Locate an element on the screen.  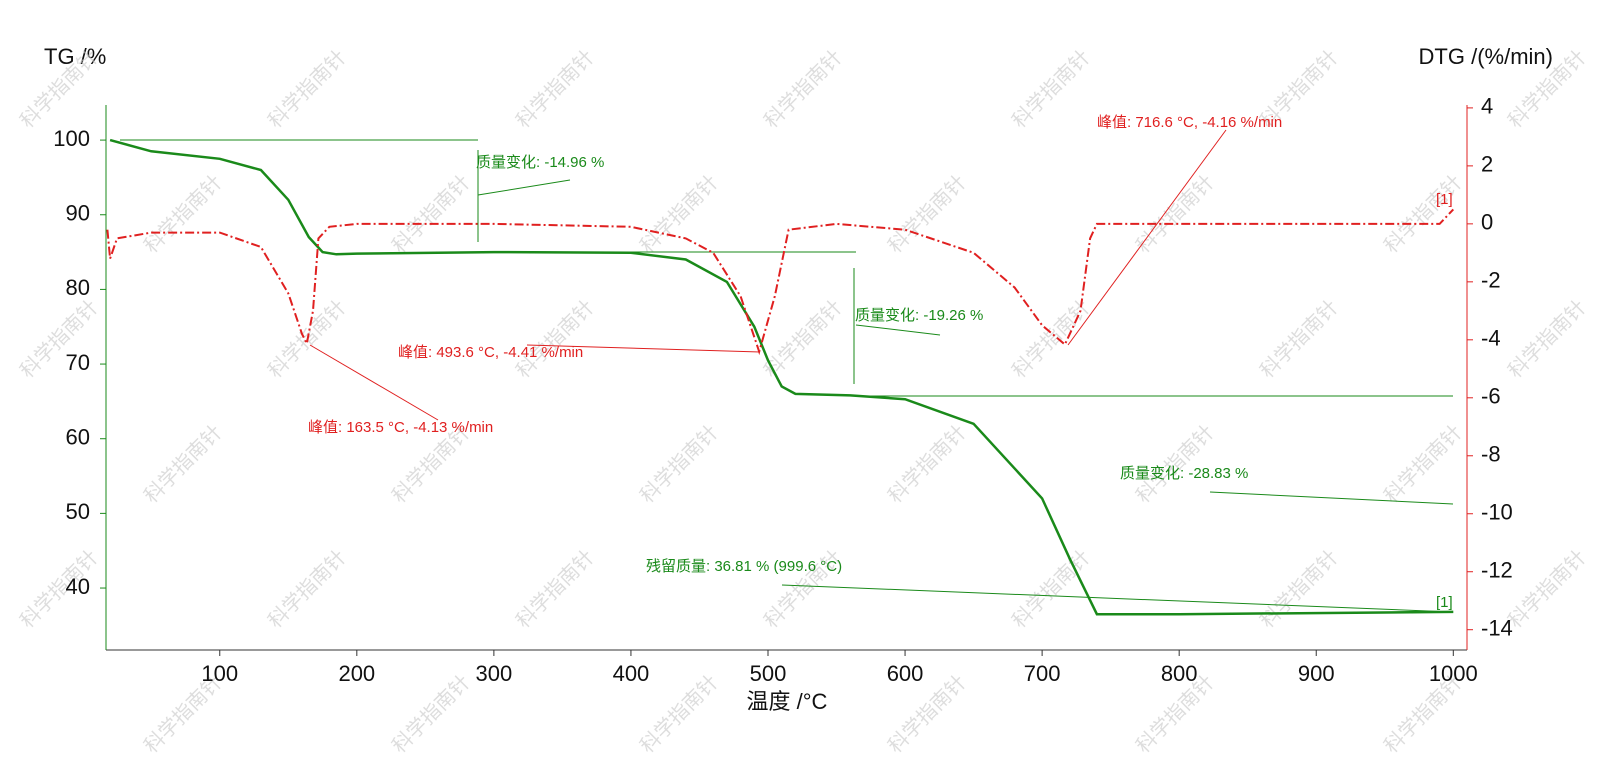
x-tick-label: 1000 is located at coordinates (1453, 673).